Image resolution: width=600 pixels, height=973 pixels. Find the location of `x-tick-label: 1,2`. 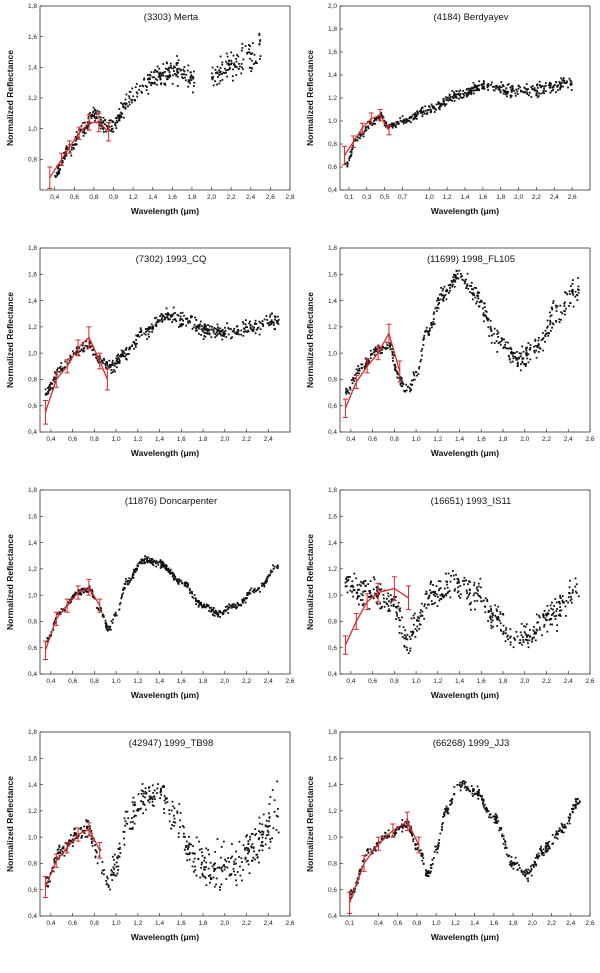

x-tick-label: 1,2 is located at coordinates (437, 681).